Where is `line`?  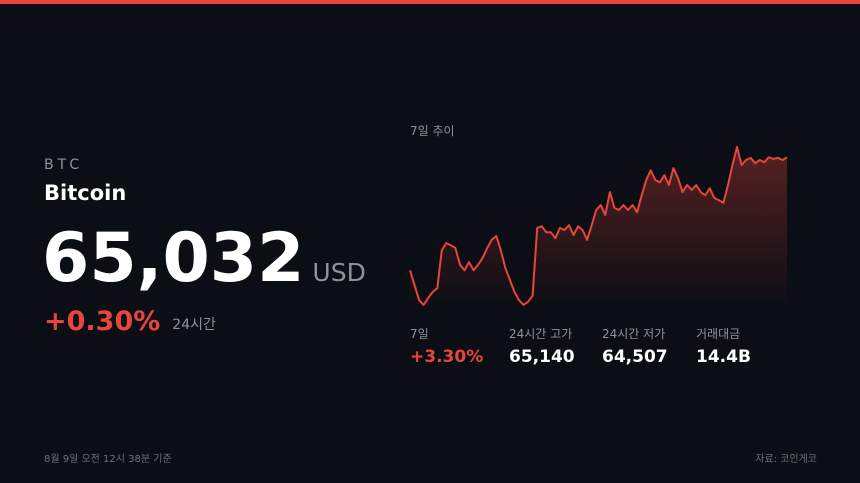 line is located at coordinates (598, 226).